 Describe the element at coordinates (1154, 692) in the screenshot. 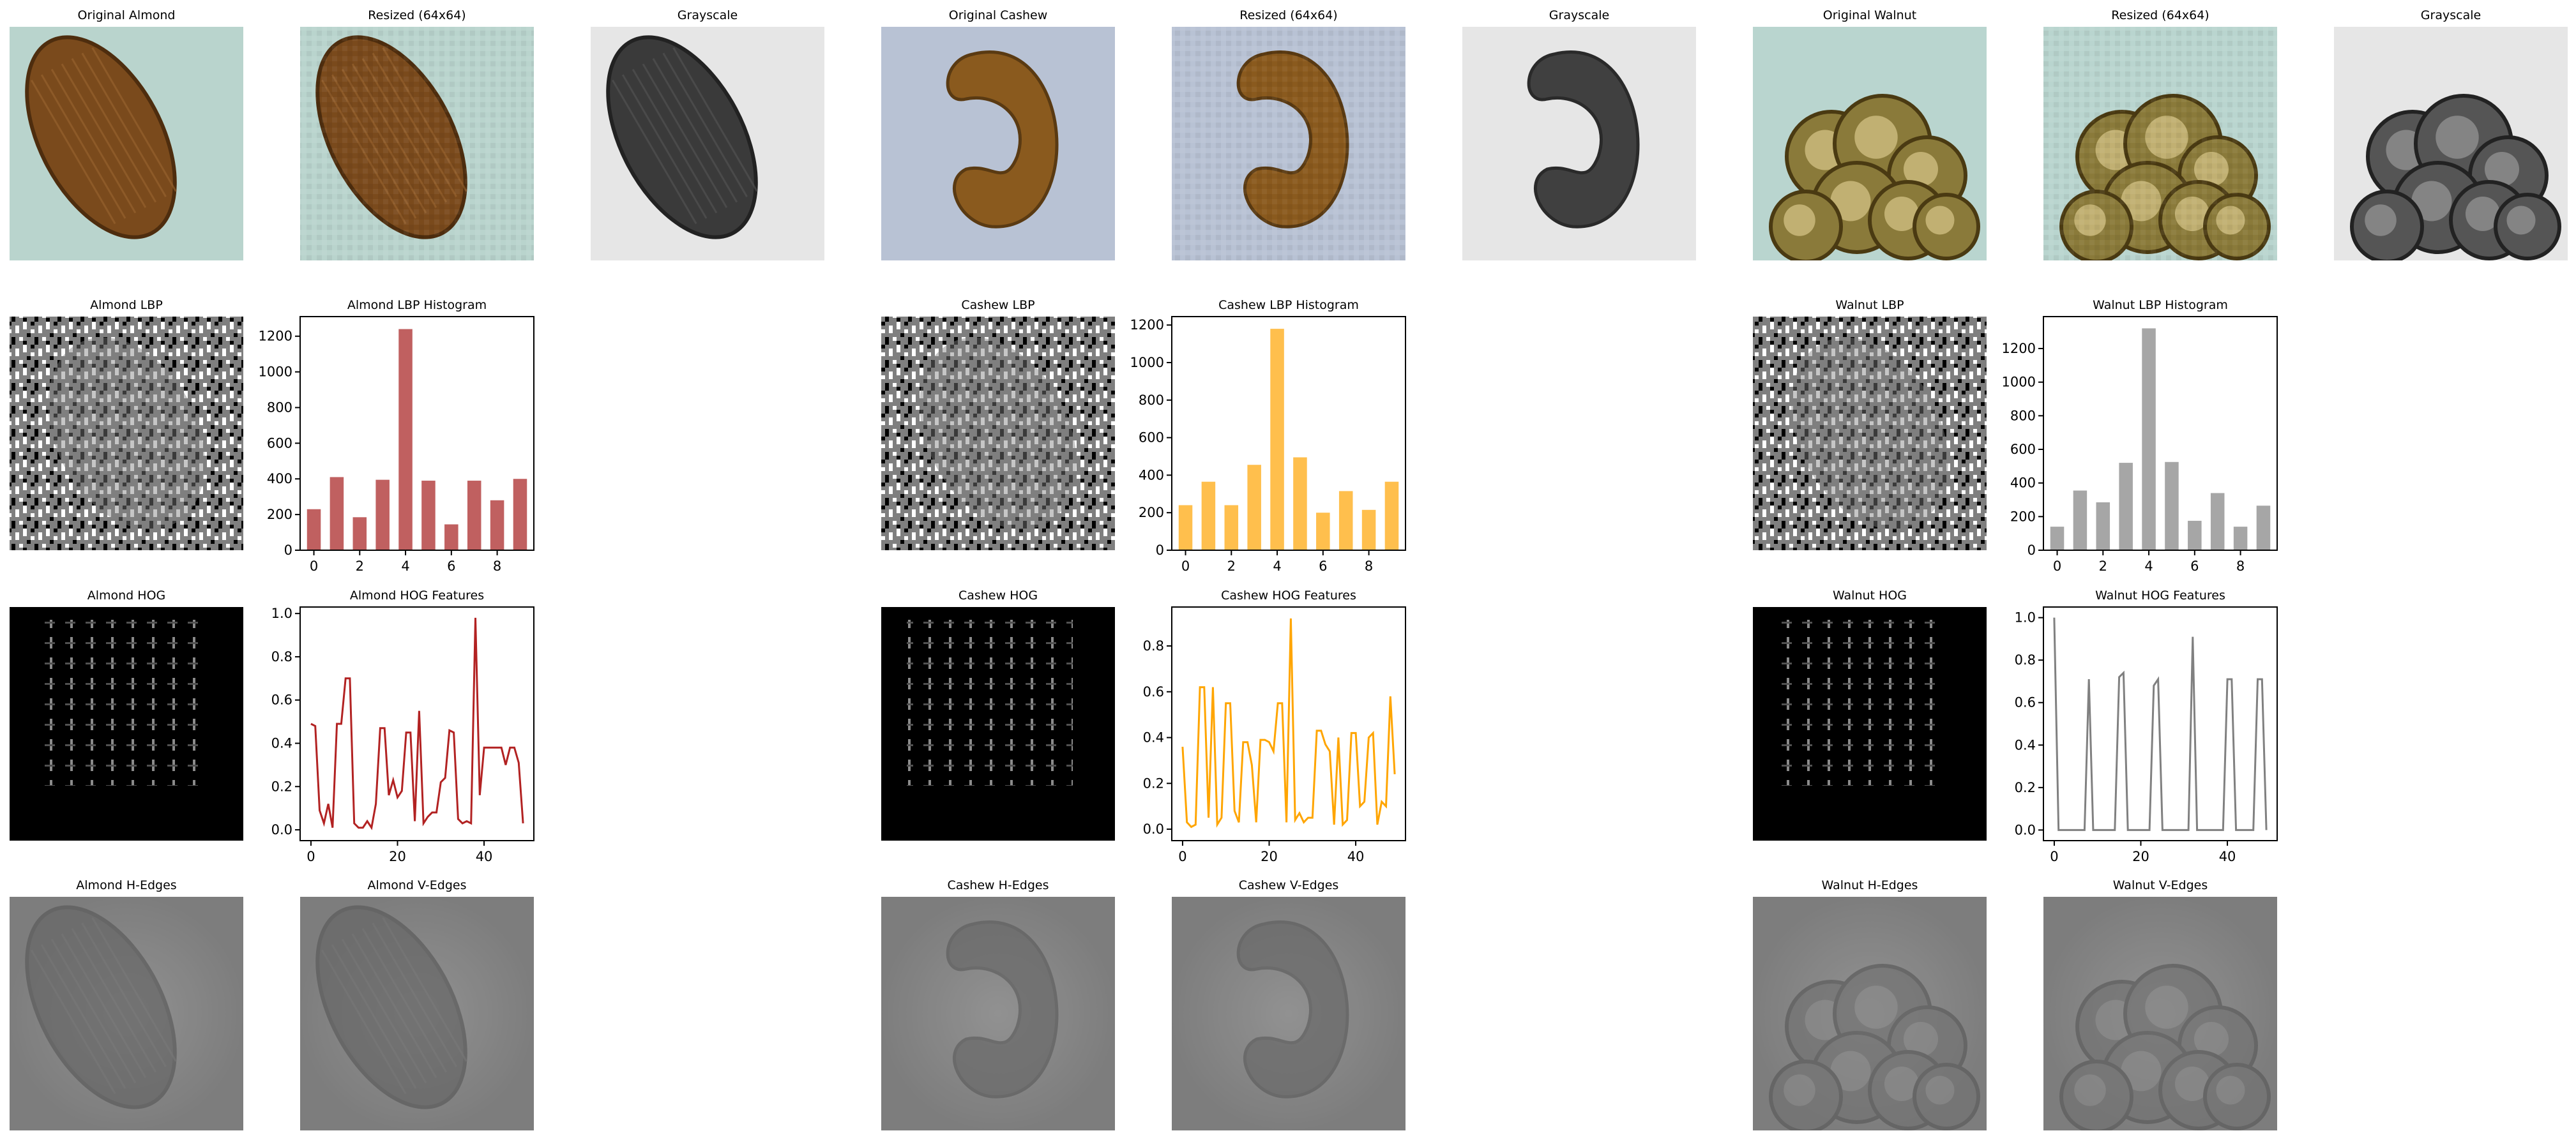

I see `y-tick-label: 0.6` at that location.